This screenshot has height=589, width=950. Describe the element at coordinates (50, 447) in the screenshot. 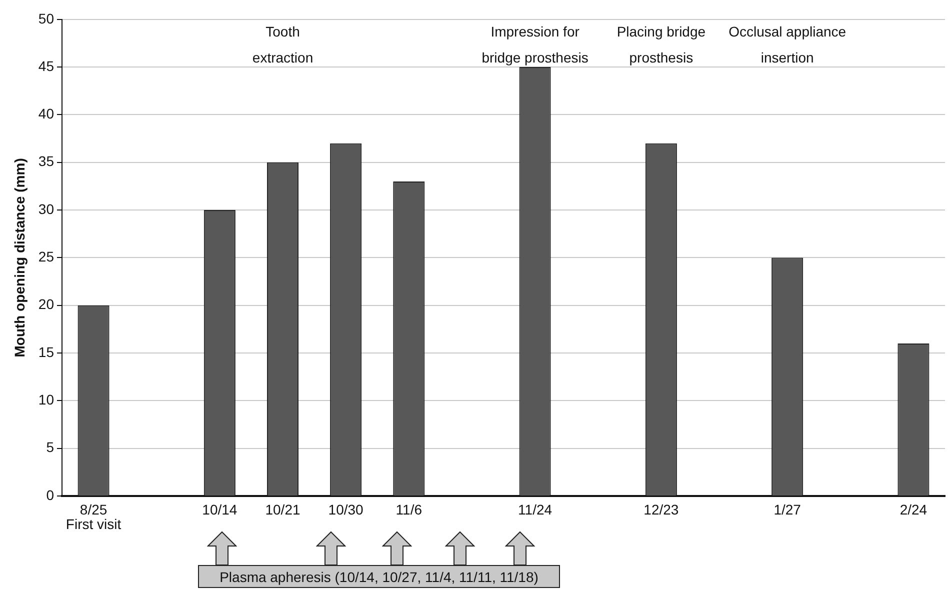

I see `y-tick-label: 5` at that location.